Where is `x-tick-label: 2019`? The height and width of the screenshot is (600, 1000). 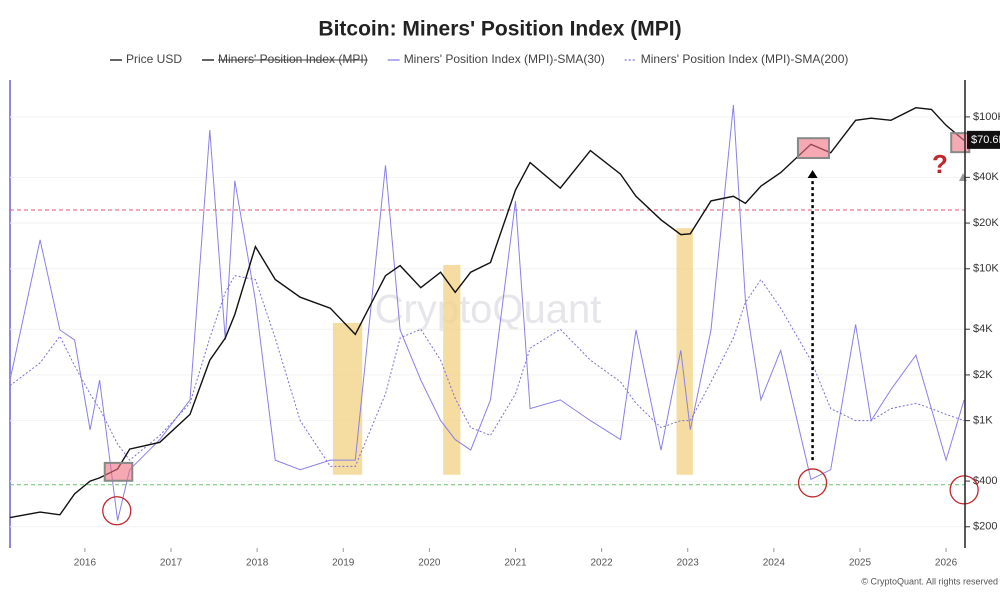
x-tick-label: 2019 is located at coordinates (343, 563).